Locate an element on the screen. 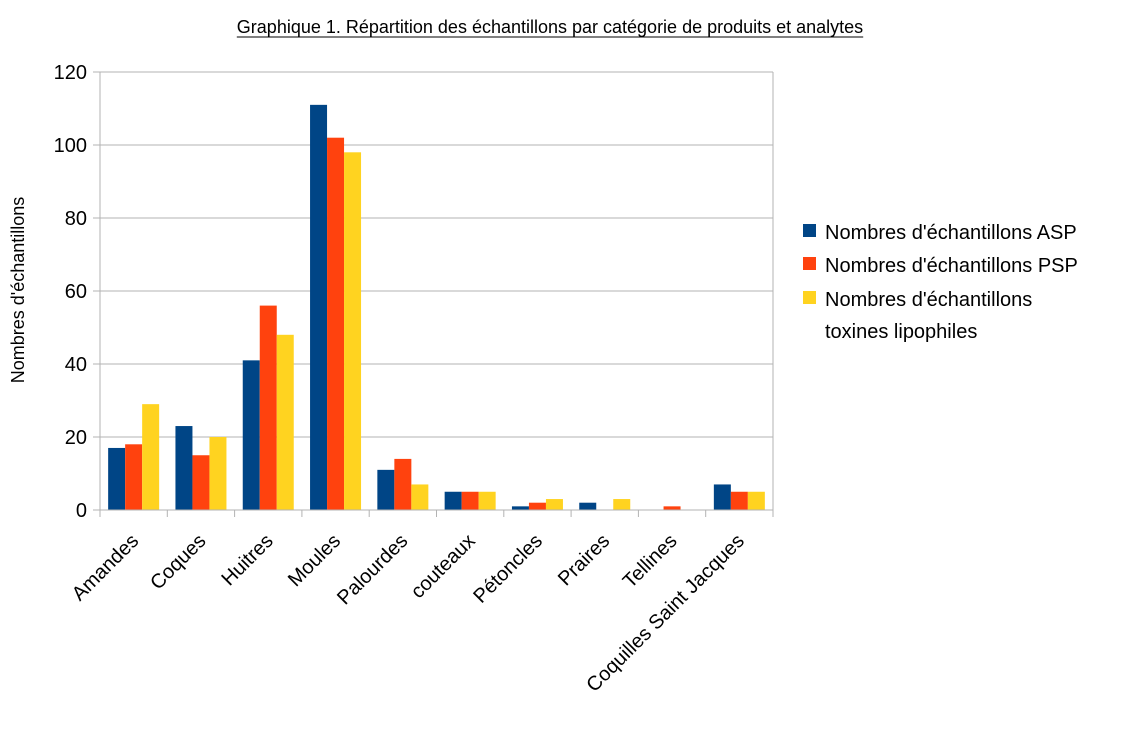 This screenshot has width=1144, height=729. x-tick-label: Praires is located at coordinates (584, 560).